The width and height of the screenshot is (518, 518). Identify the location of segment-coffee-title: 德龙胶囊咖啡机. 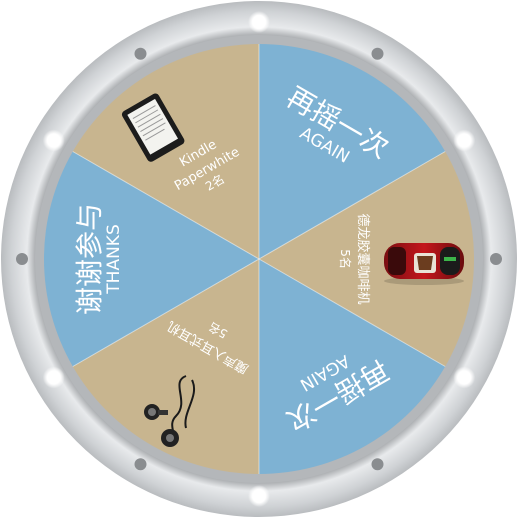
(363, 258).